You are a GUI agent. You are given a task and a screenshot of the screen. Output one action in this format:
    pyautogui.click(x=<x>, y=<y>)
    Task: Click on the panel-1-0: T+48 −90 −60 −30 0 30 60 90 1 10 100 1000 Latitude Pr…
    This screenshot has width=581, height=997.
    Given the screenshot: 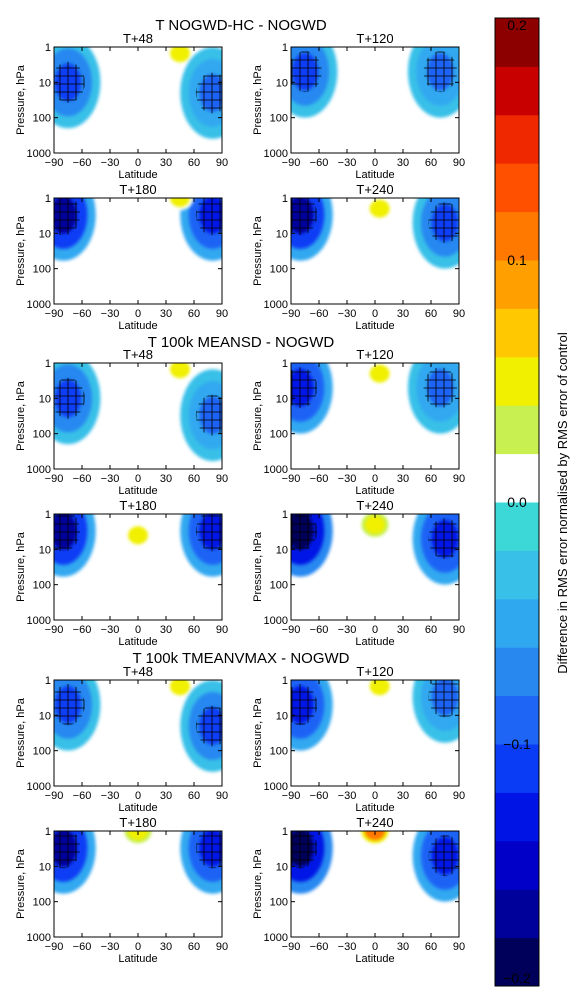 What is the action you would take?
    pyautogui.click(x=121, y=422)
    